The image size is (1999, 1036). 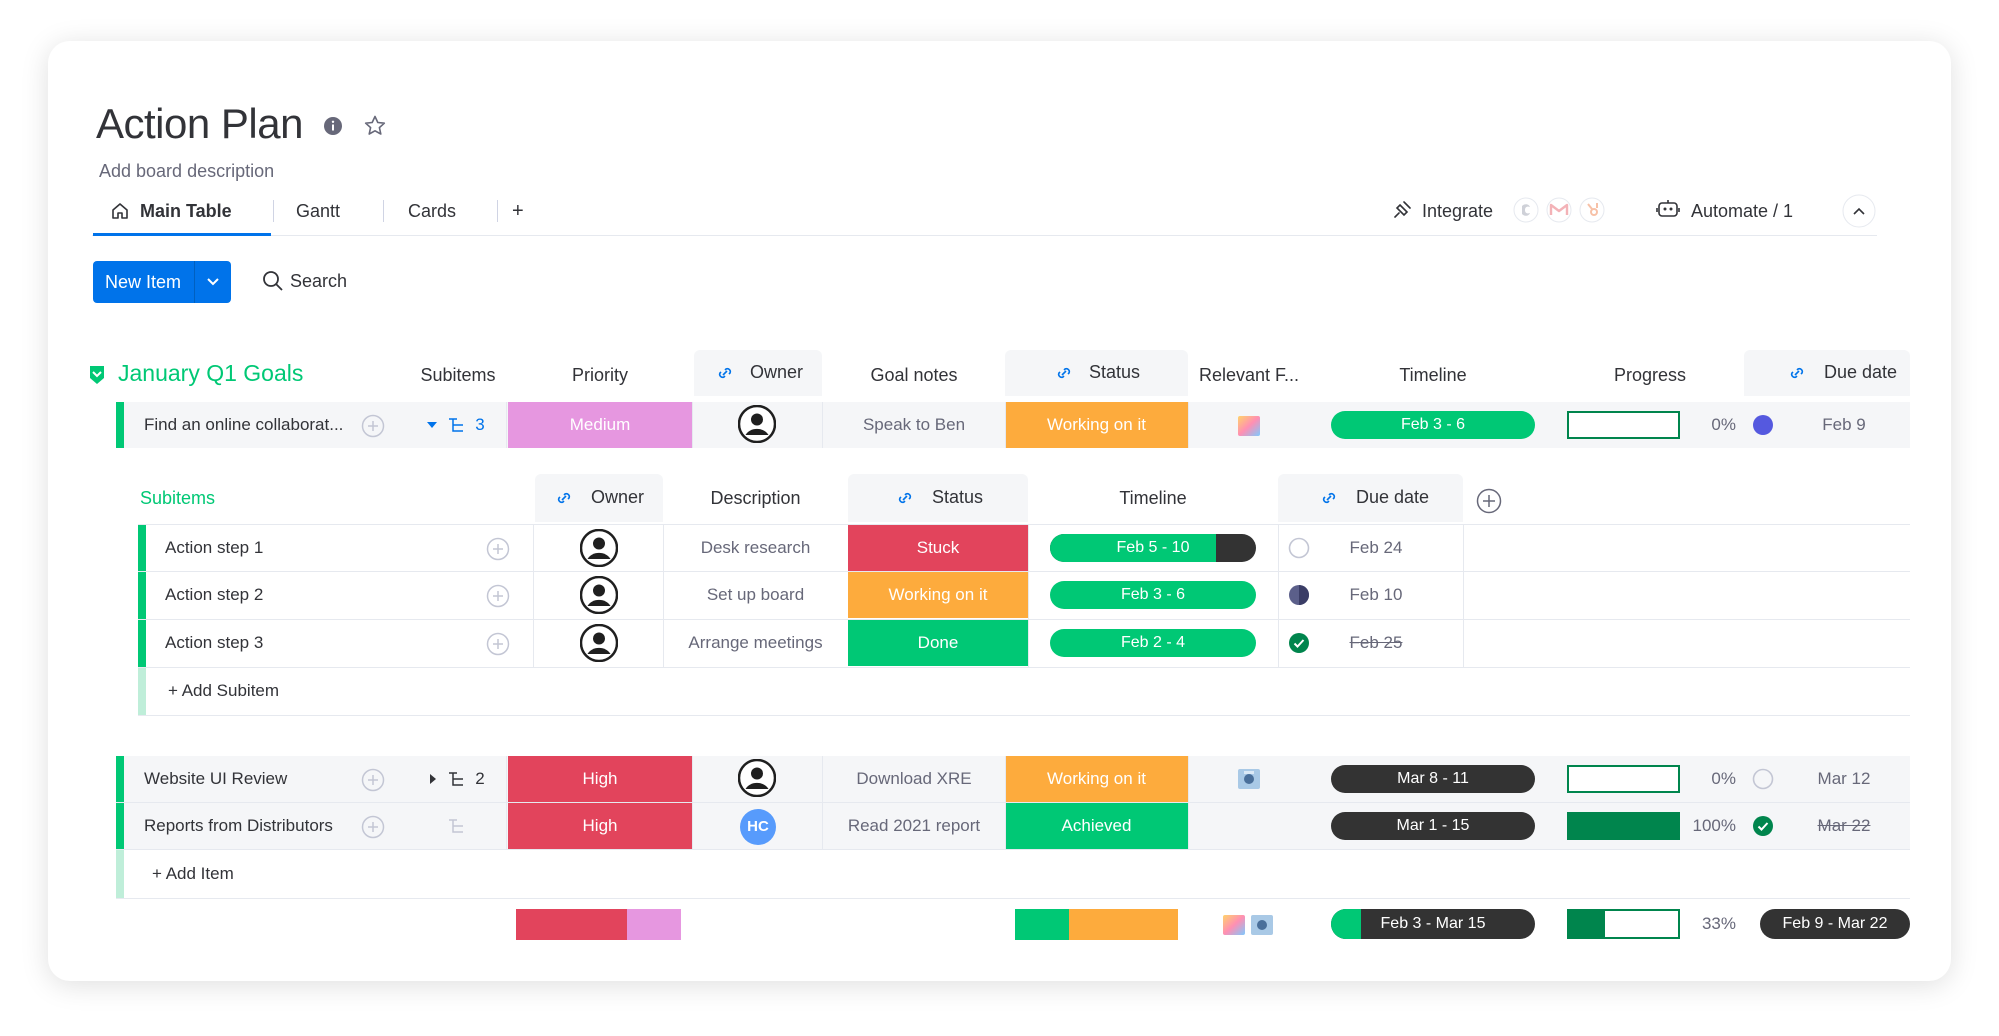 I want to click on star-icon, so click(x=375, y=126).